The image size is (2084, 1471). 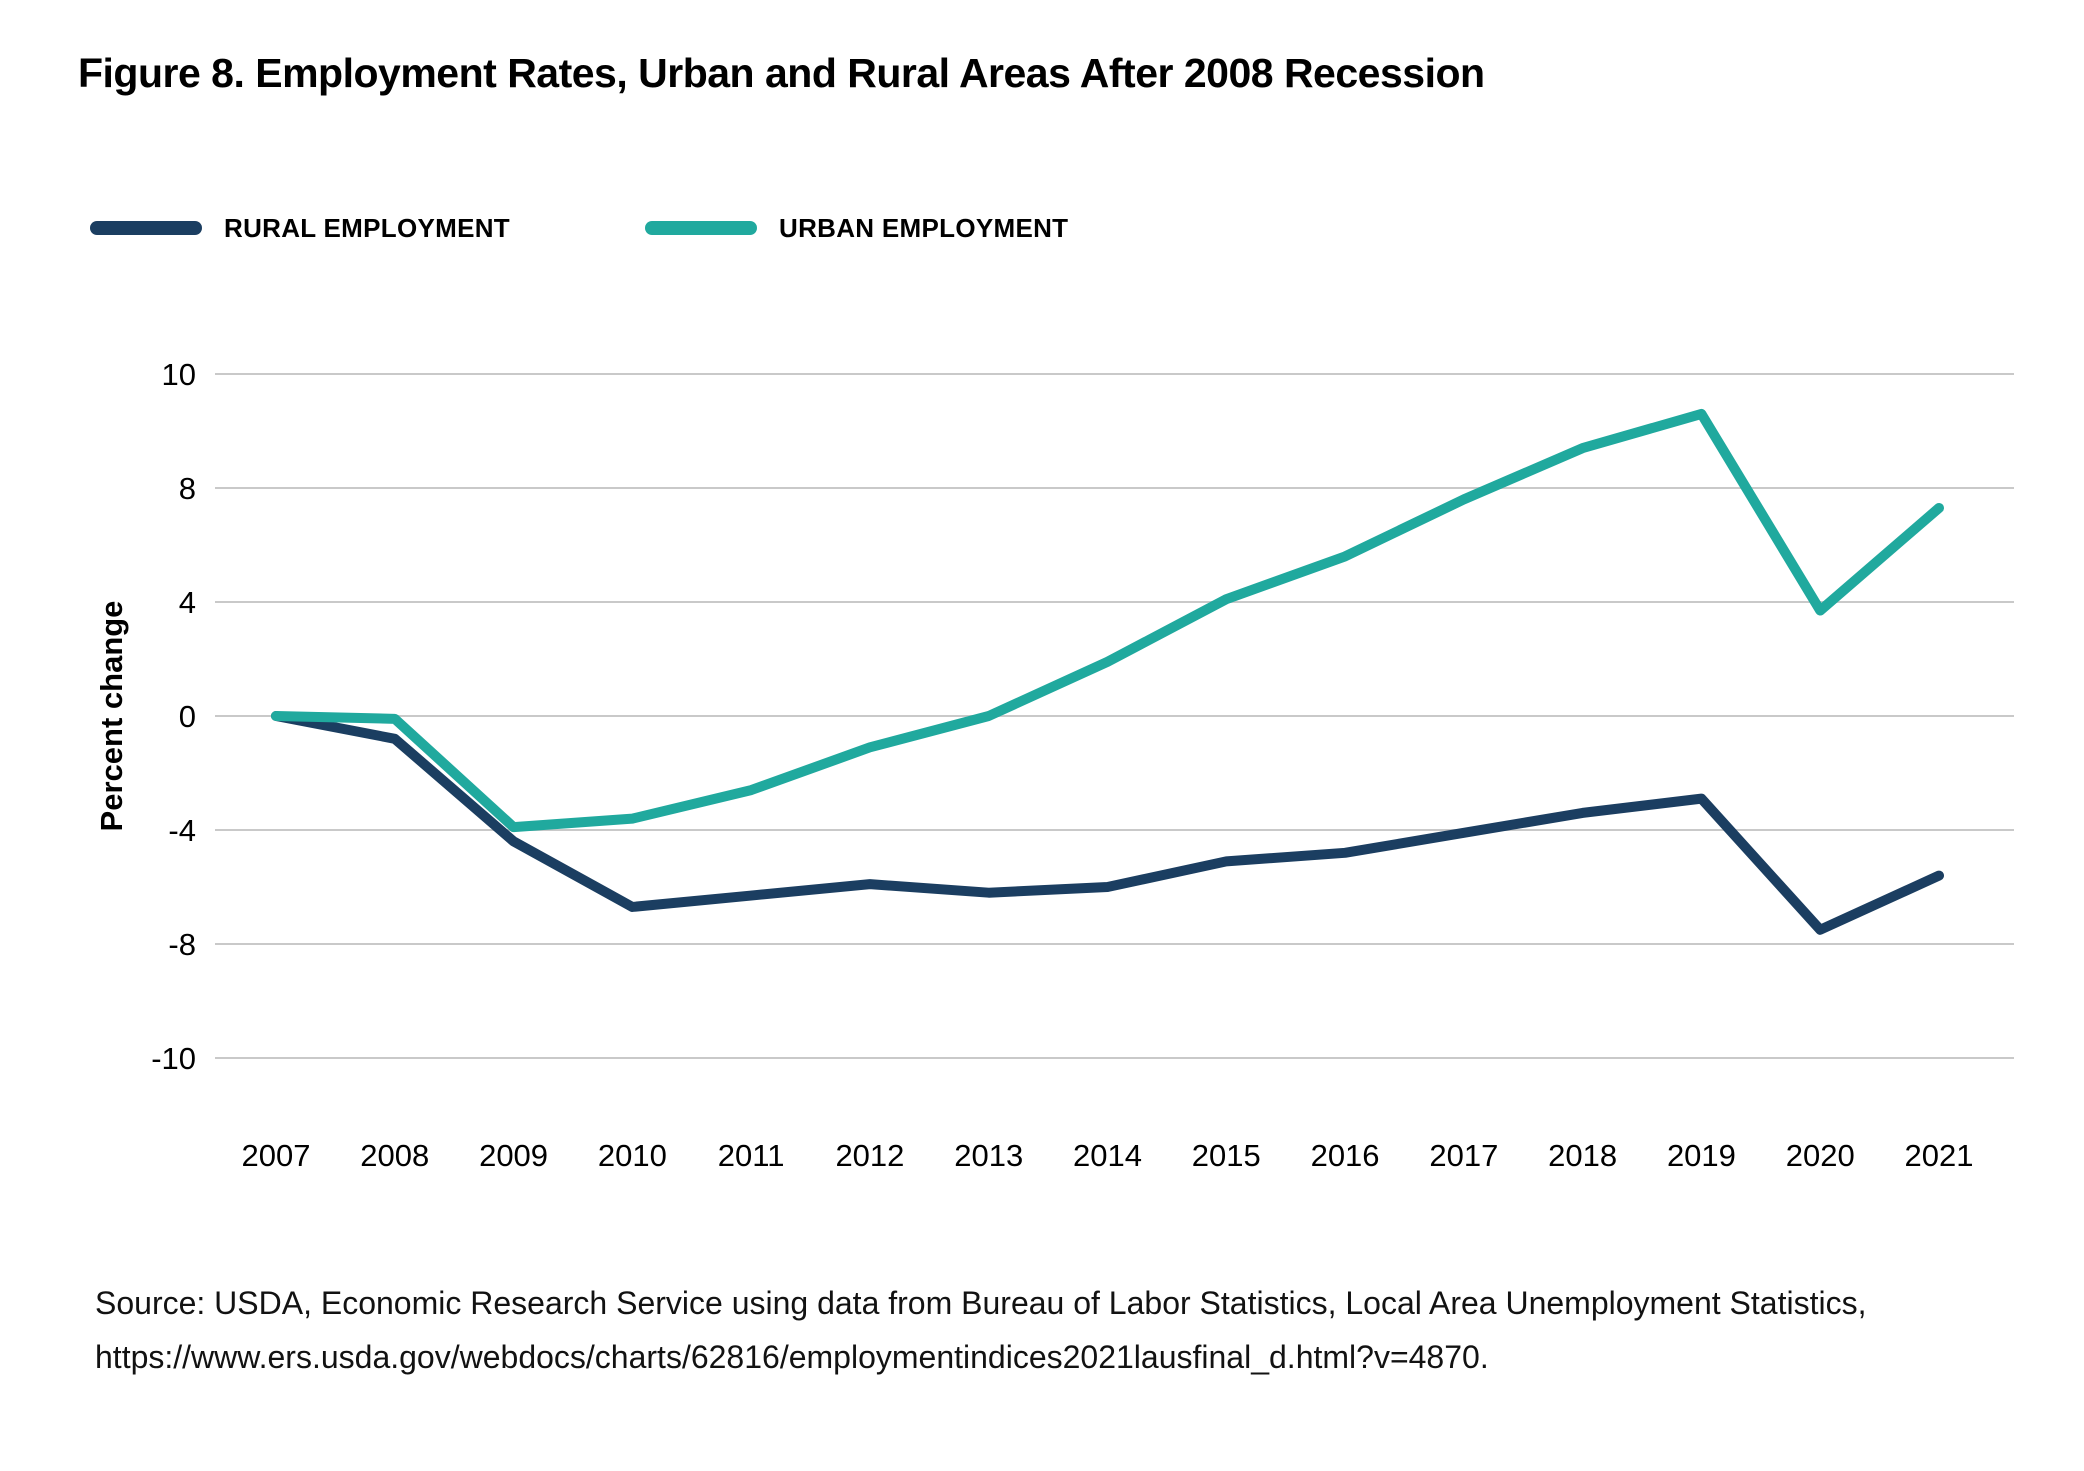 I want to click on y-axis-title: Percent change, so click(x=111, y=716).